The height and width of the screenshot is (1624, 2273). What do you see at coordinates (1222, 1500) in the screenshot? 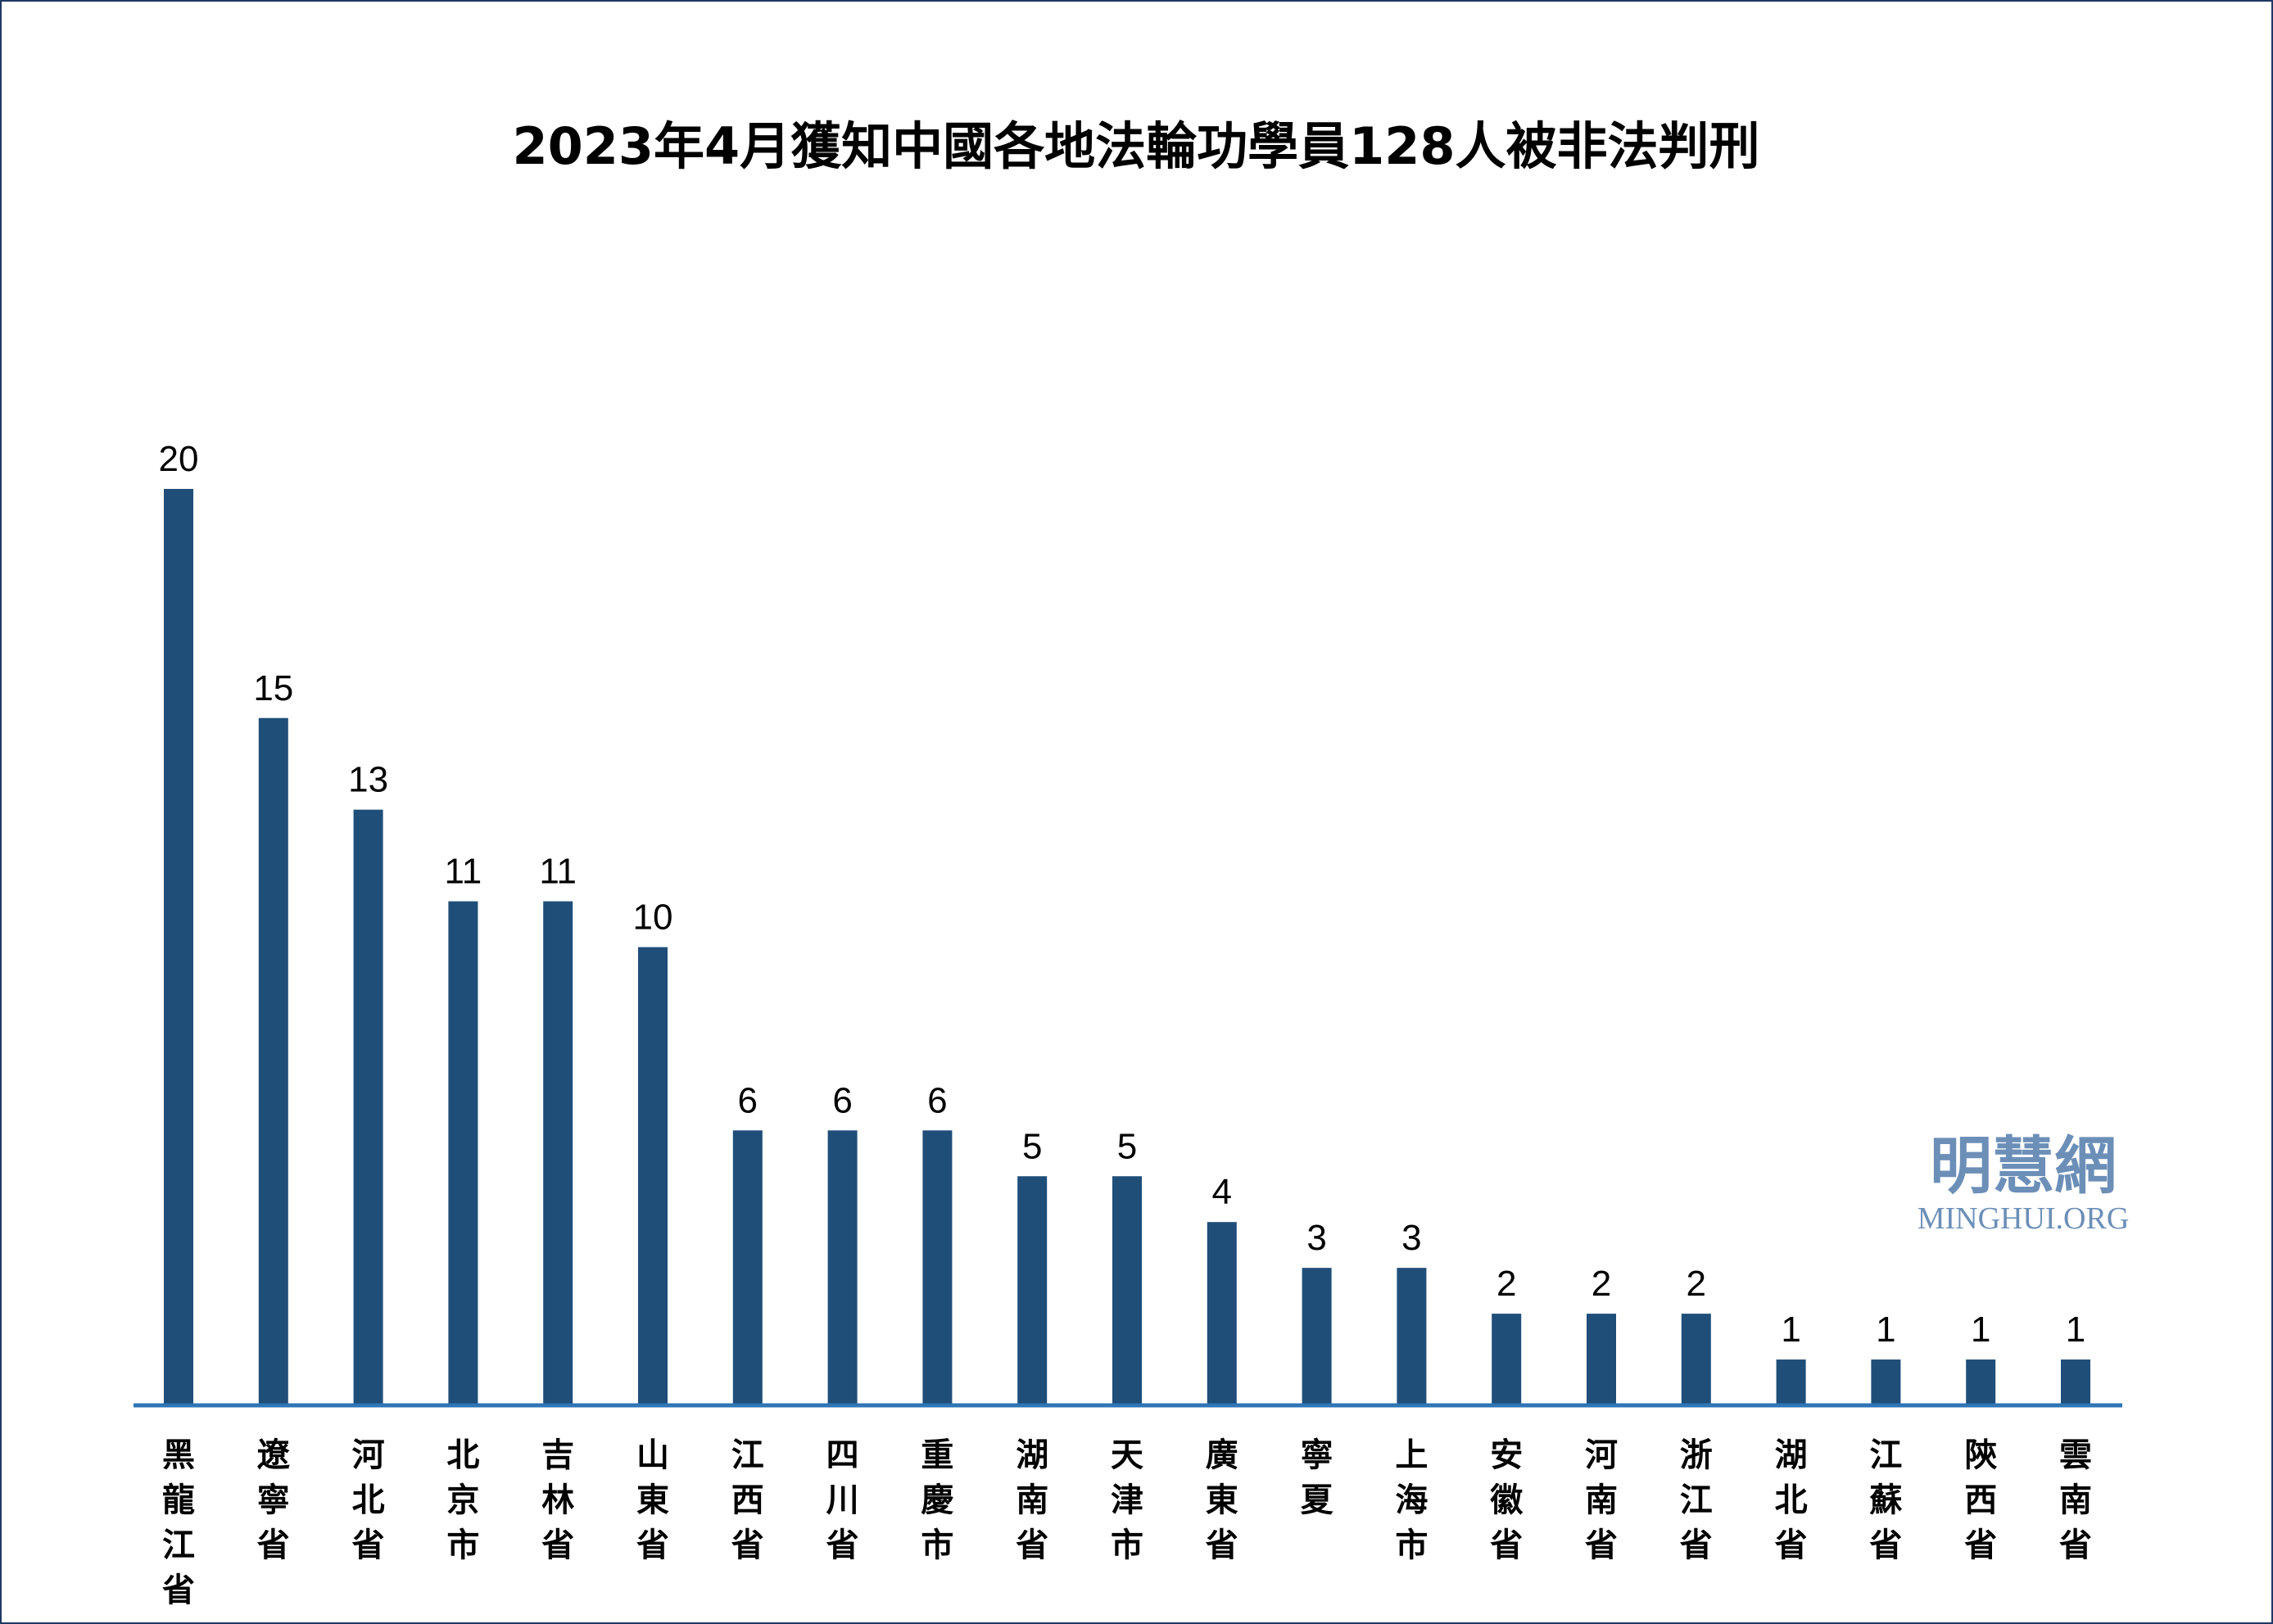
I see `x-tick-label: 廣東省` at bounding box center [1222, 1500].